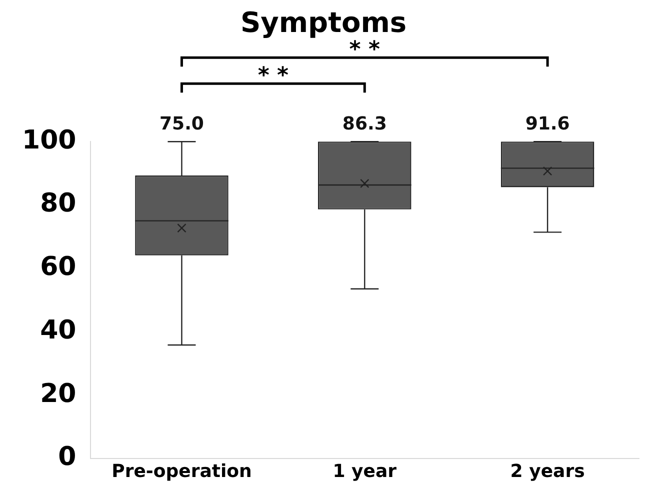  Describe the element at coordinates (323, 23) in the screenshot. I see `chart-title: Symptoms` at that location.